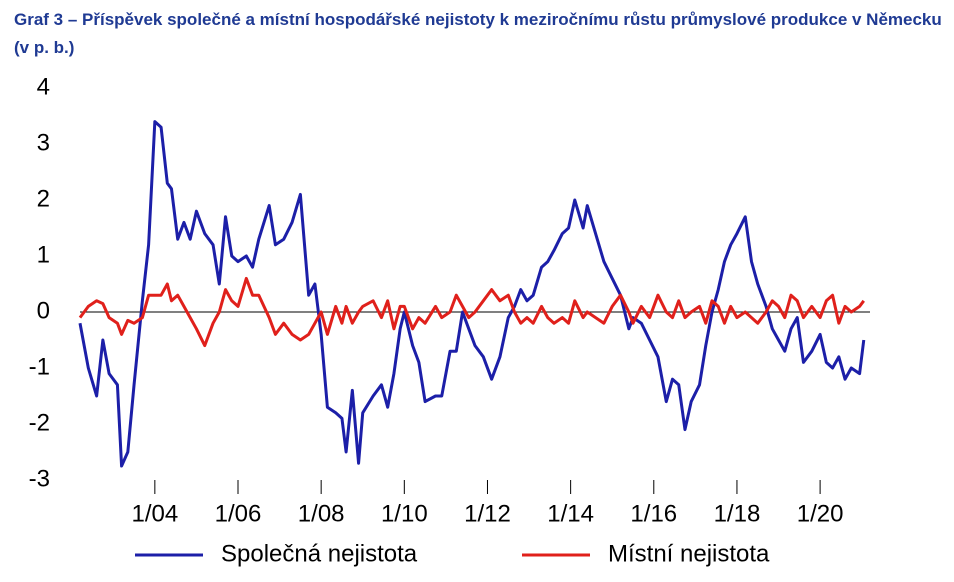  Describe the element at coordinates (737, 513) in the screenshot. I see `x-tick-label: 1/18` at that location.